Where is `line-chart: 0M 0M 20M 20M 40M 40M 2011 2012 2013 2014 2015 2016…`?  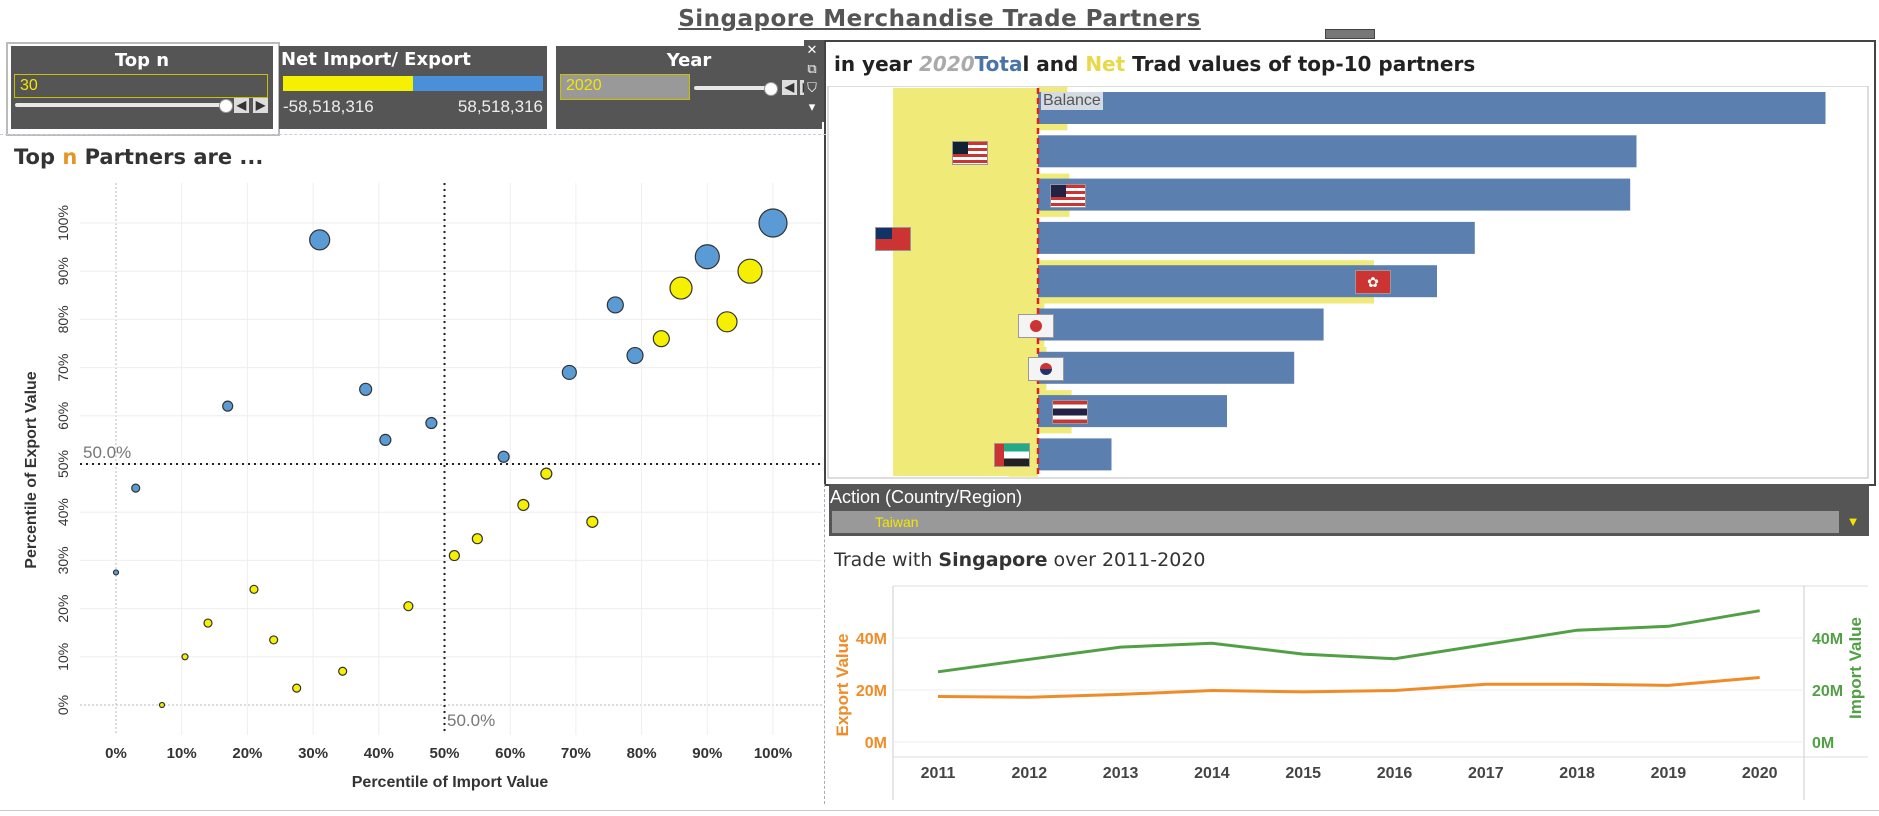 line-chart: 0M 0M 20M 20M 40M 40M 2011 2012 2013 2014 2015 2016… is located at coordinates (1350, 692).